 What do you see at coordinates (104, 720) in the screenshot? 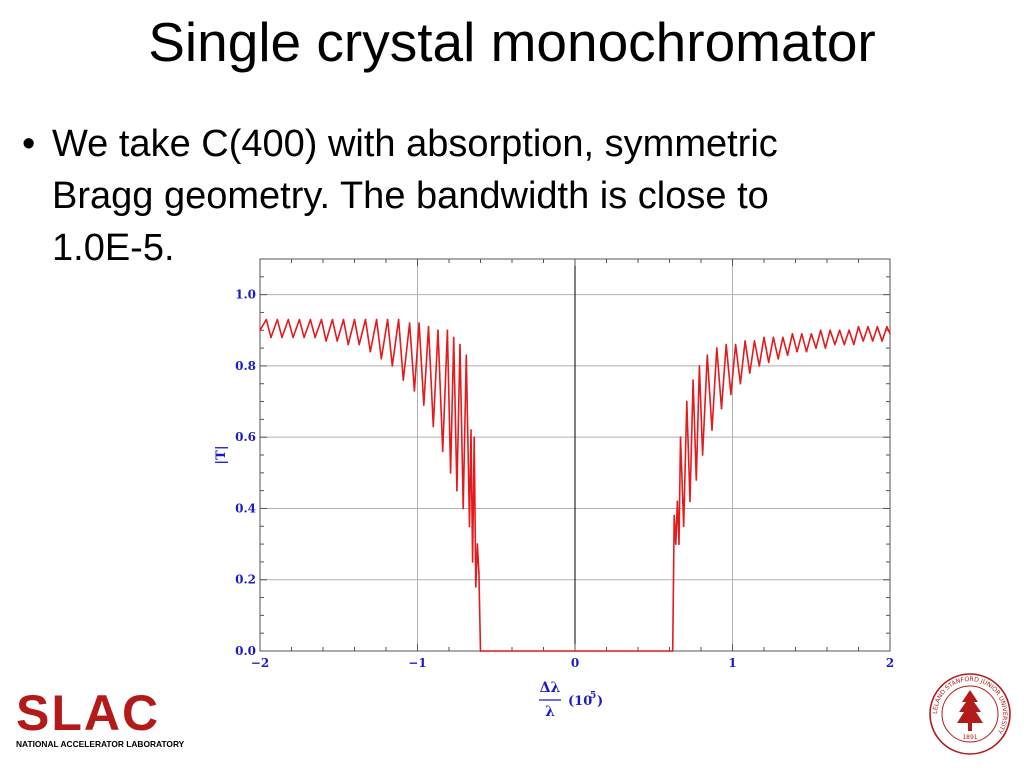
I see `slac-logo: SLAC NATIONAL ACCELERATOR LABORATORY` at bounding box center [104, 720].